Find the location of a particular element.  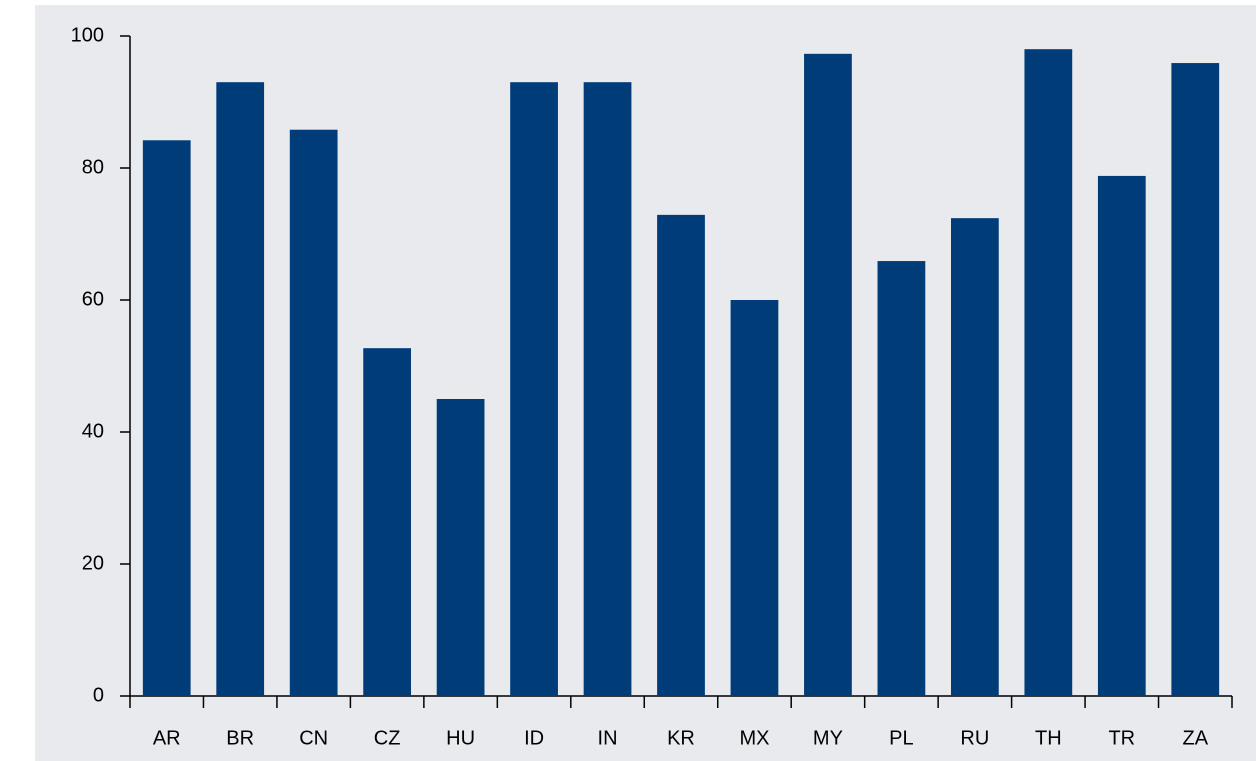

x-tick-label: TH is located at coordinates (1048, 738).